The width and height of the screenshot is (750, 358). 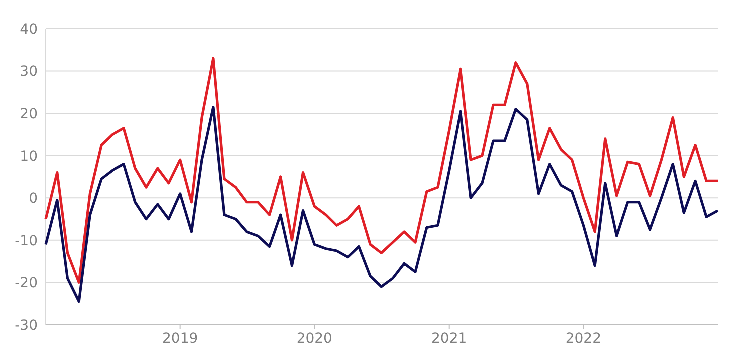 What do you see at coordinates (29, 156) in the screenshot?
I see `y-tick-label: 10` at bounding box center [29, 156].